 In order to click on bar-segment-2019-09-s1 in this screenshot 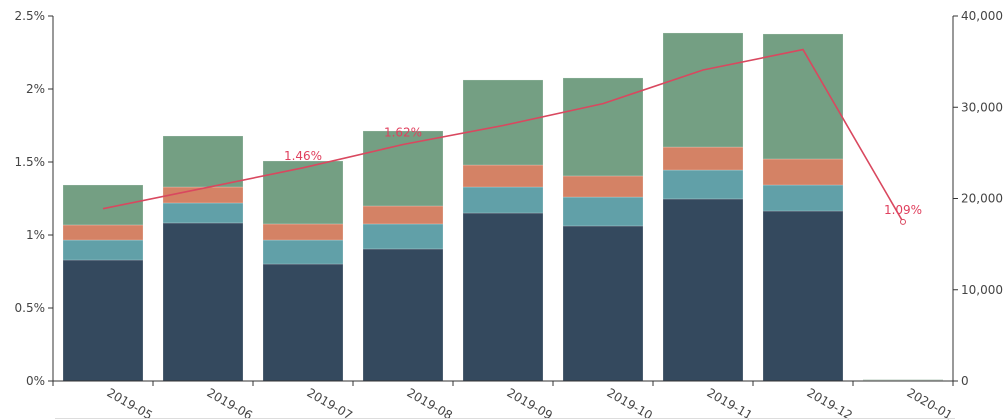, I will do `click(503, 200)`.